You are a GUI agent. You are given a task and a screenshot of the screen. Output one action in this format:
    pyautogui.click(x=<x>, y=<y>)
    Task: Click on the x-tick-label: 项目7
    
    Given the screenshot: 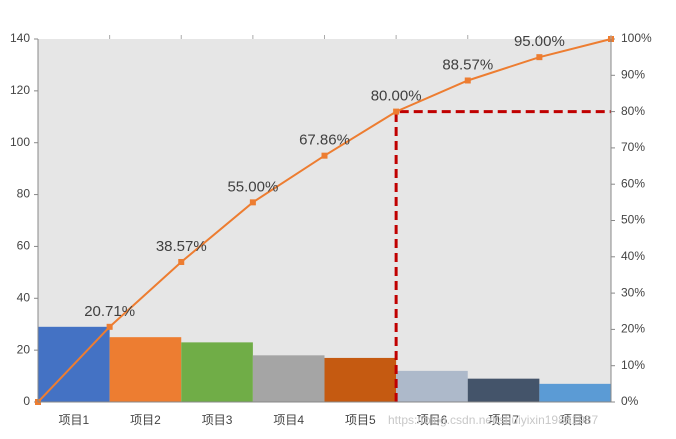 What is the action you would take?
    pyautogui.click(x=503, y=420)
    